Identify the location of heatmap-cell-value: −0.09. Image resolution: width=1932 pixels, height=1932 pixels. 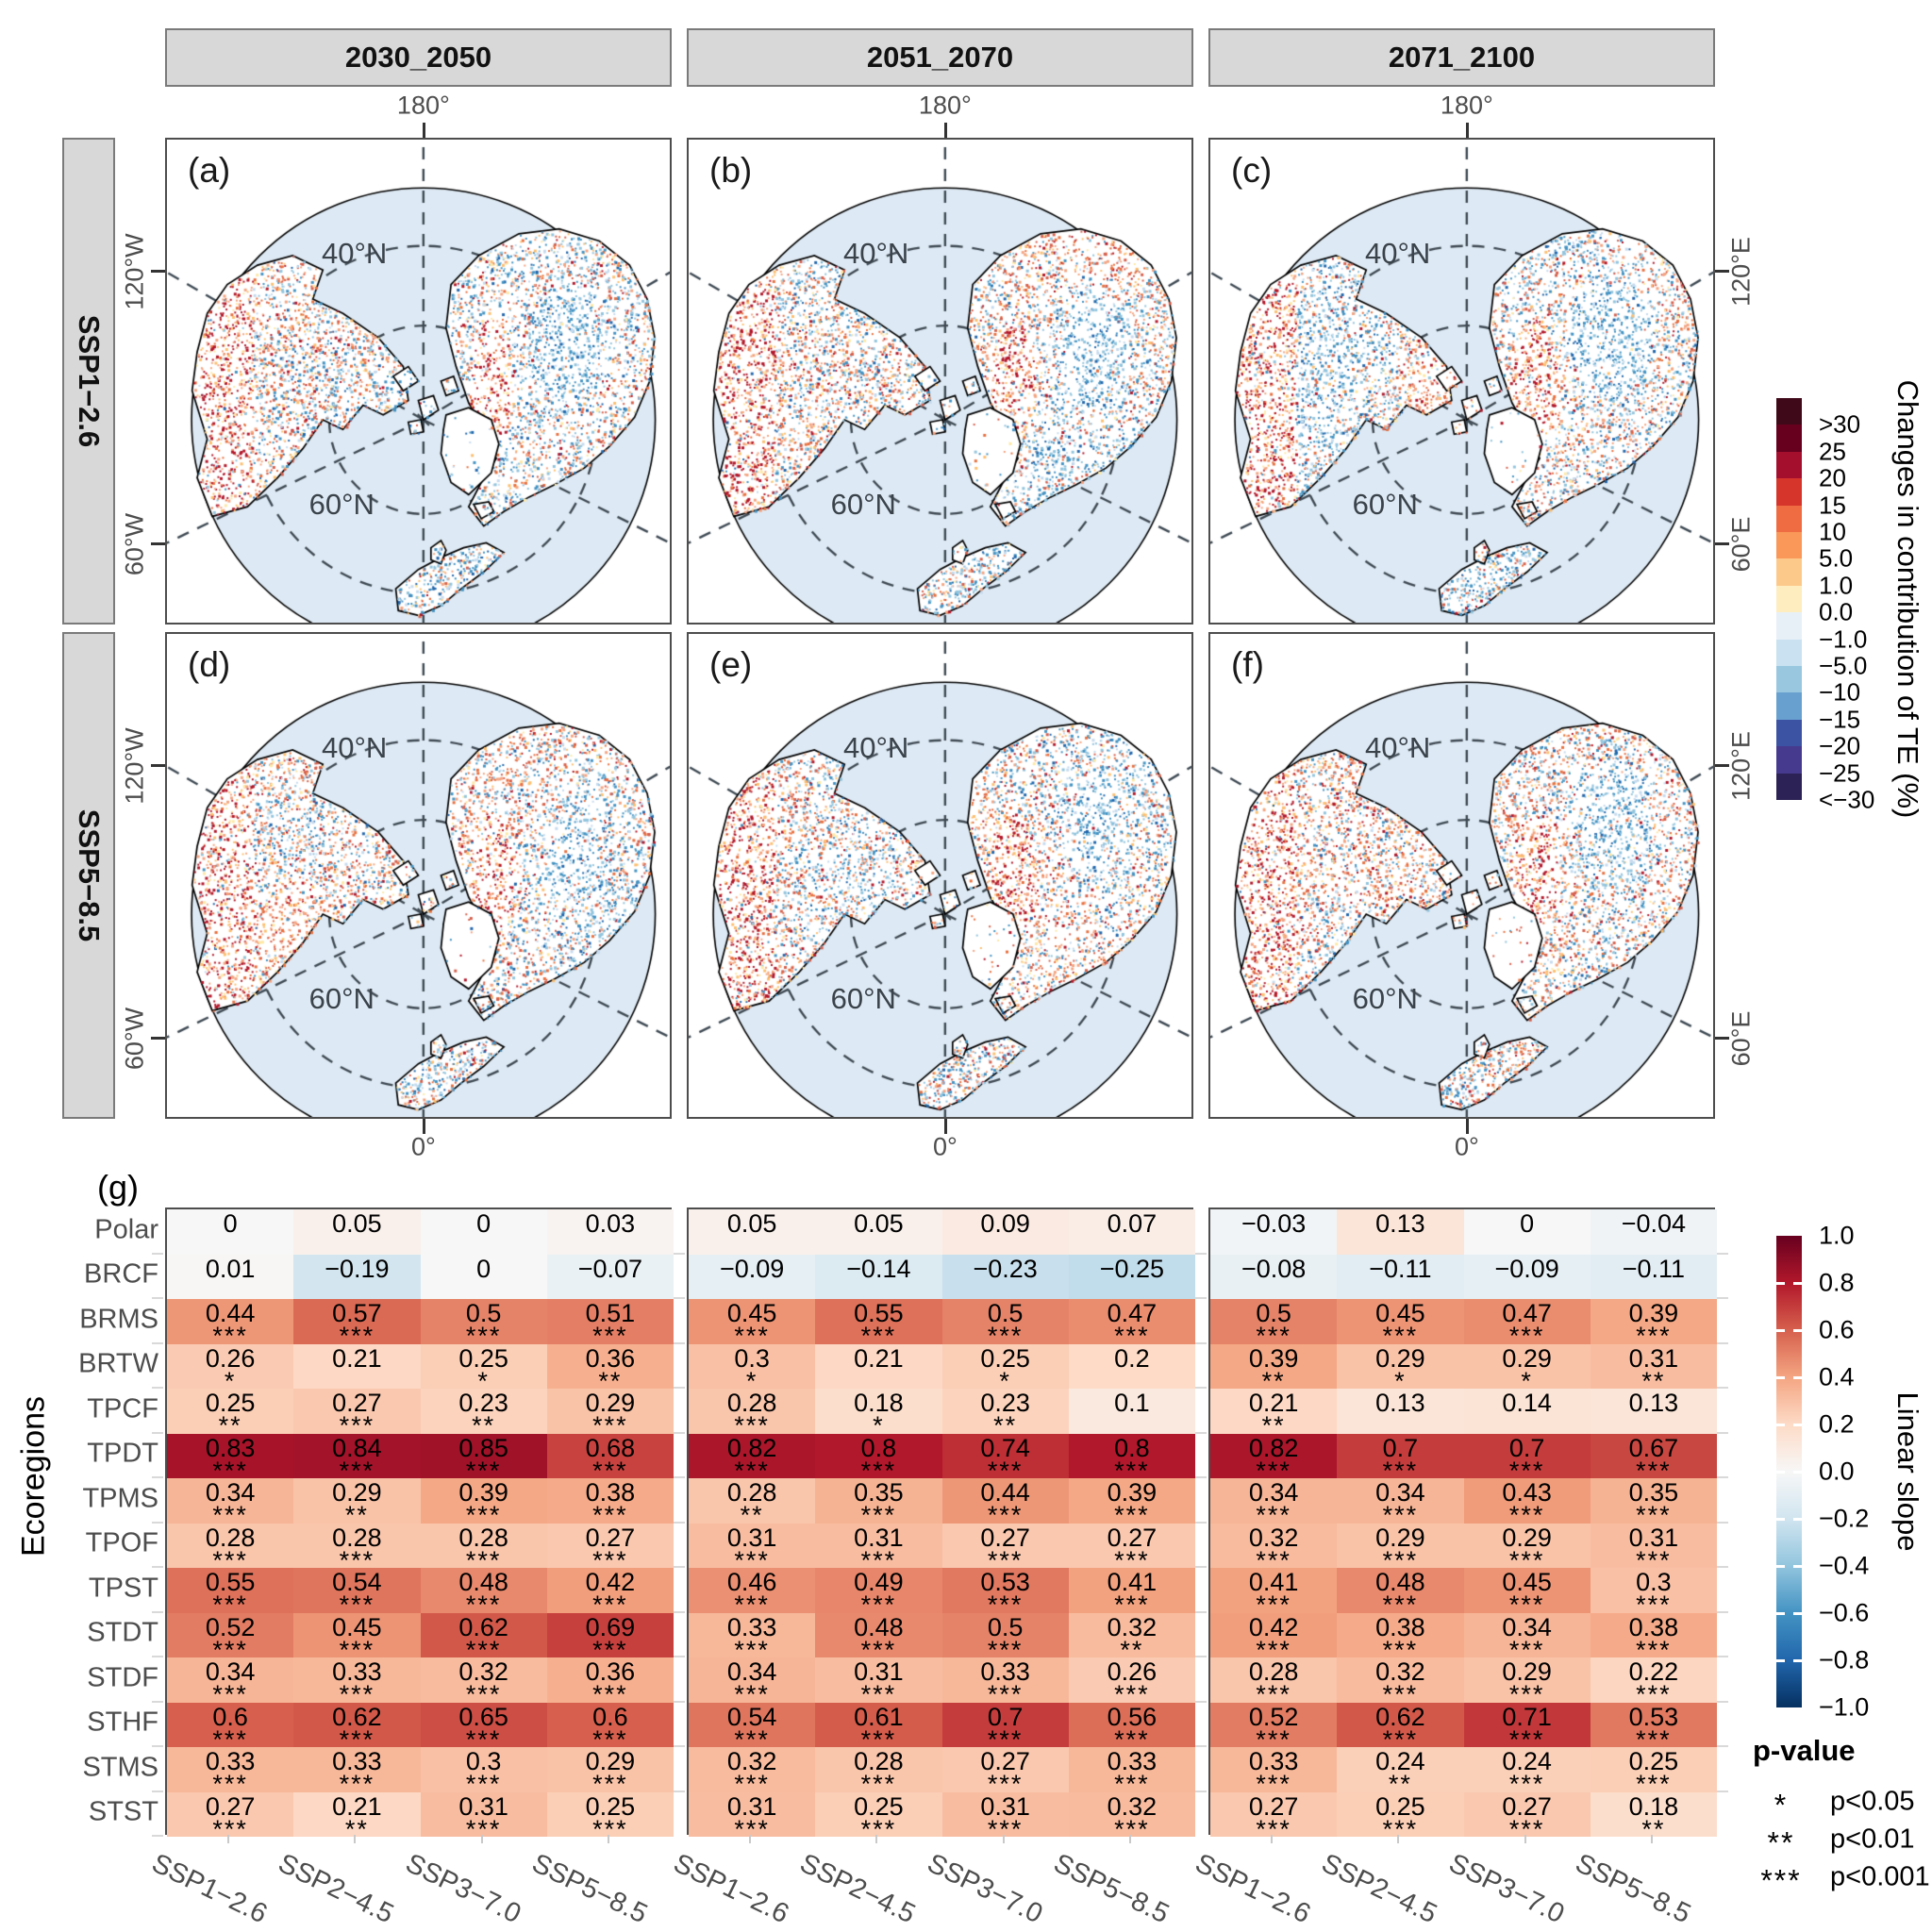
(1527, 1268).